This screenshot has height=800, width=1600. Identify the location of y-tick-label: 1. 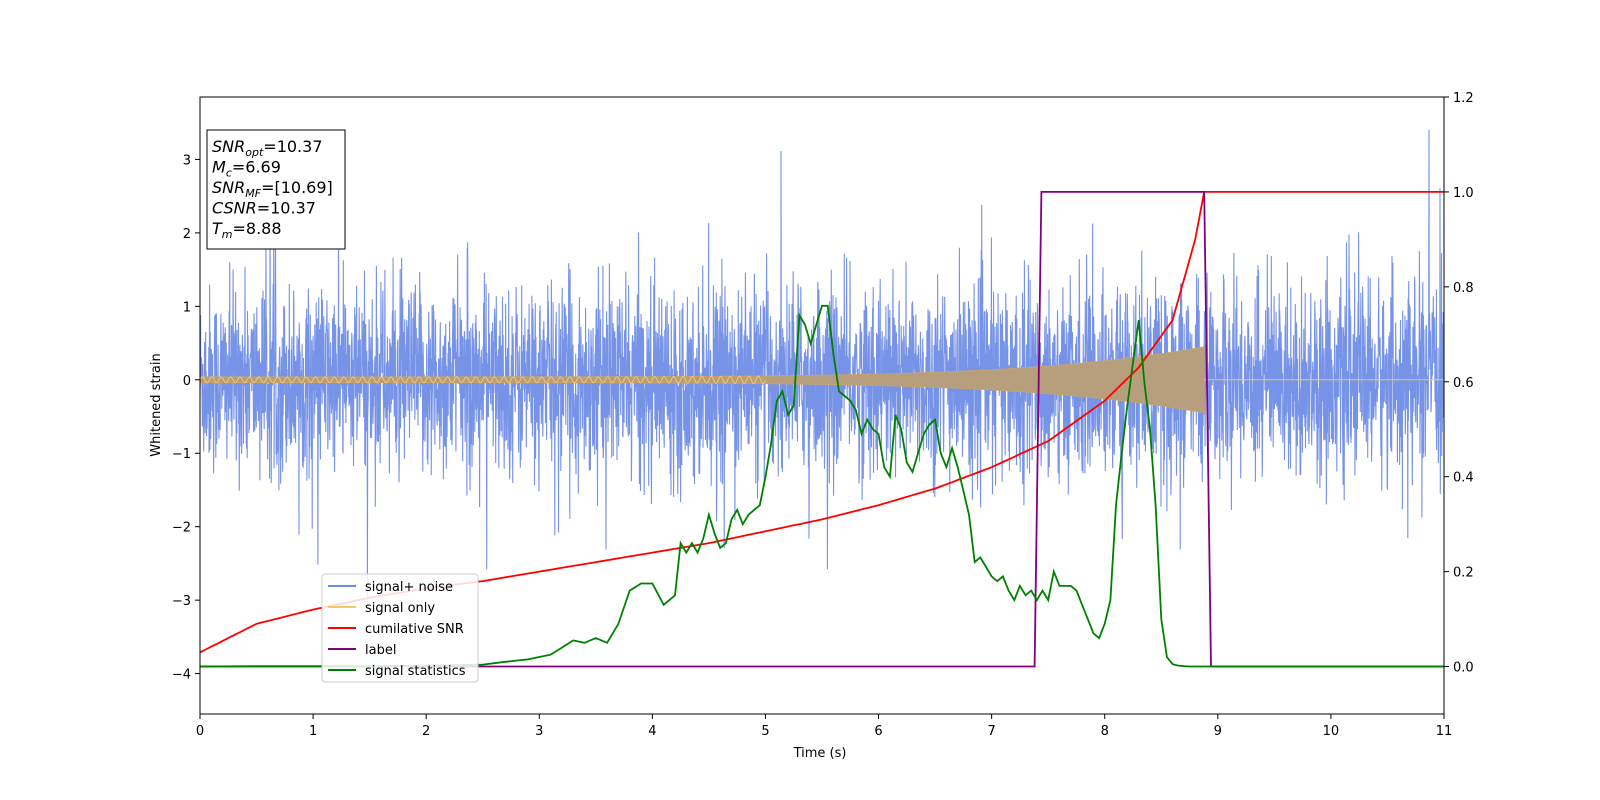
(187, 307).